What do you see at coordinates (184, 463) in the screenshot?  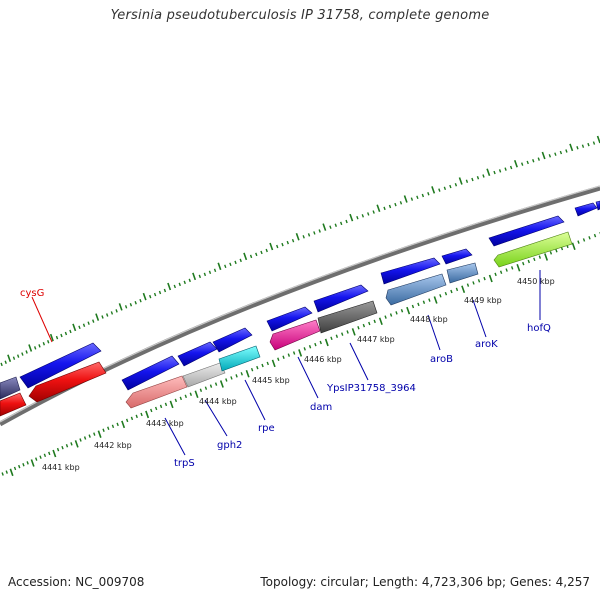 I see `gene-label-trps: trpS` at bounding box center [184, 463].